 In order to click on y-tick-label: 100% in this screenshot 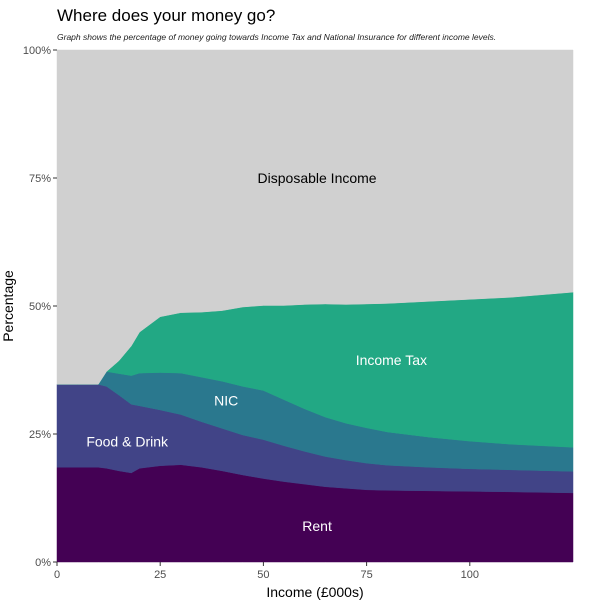, I will do `click(37, 51)`.